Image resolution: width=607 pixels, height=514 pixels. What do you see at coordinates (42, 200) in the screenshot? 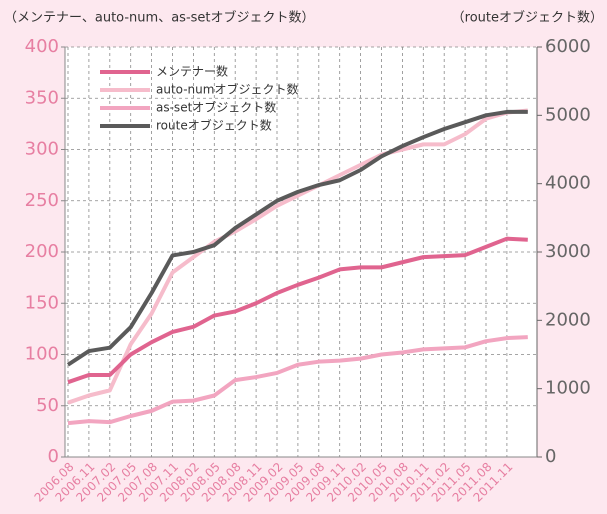
I see `y-tick-label: 250` at bounding box center [42, 200].